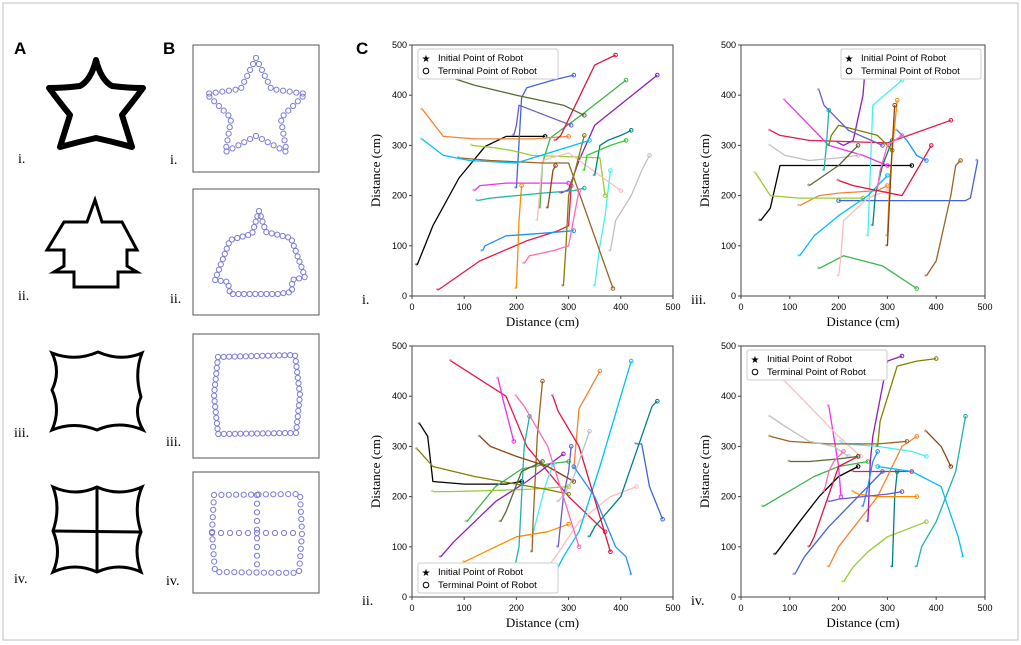 The image size is (1021, 645). Describe the element at coordinates (516, 307) in the screenshot. I see `x-tick-label: 200` at that location.